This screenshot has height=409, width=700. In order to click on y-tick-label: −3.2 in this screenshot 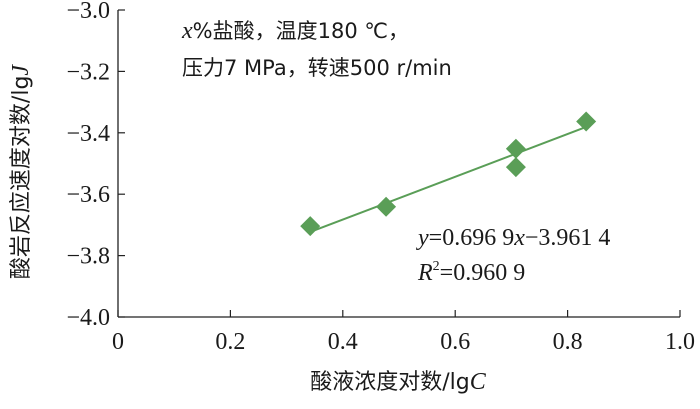, I will do `click(88, 72)`.